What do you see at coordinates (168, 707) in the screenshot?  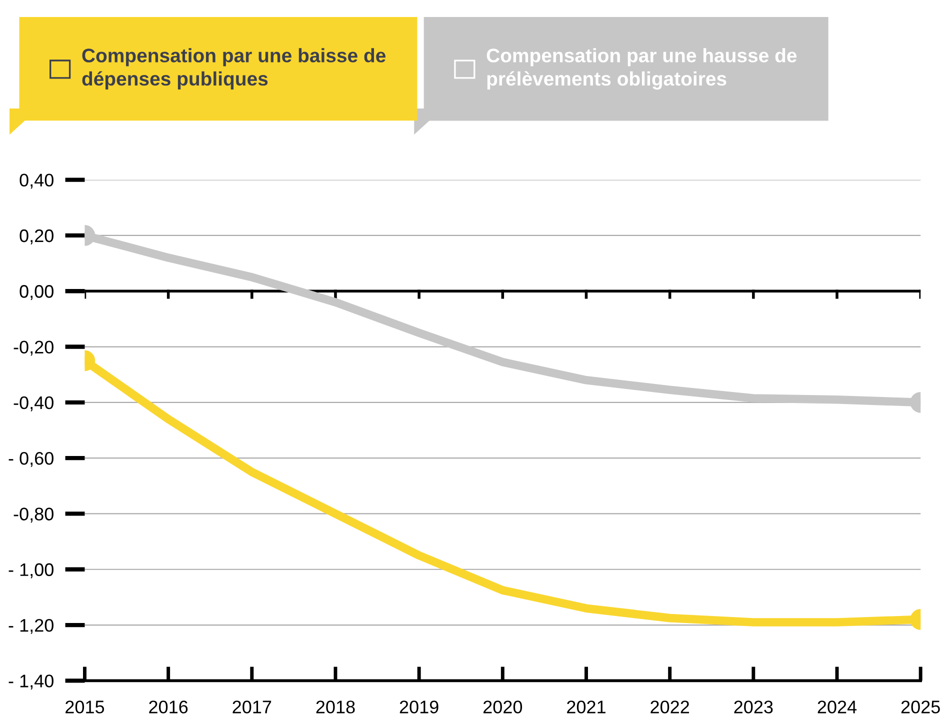 I see `x-tick-label: 2016` at bounding box center [168, 707].